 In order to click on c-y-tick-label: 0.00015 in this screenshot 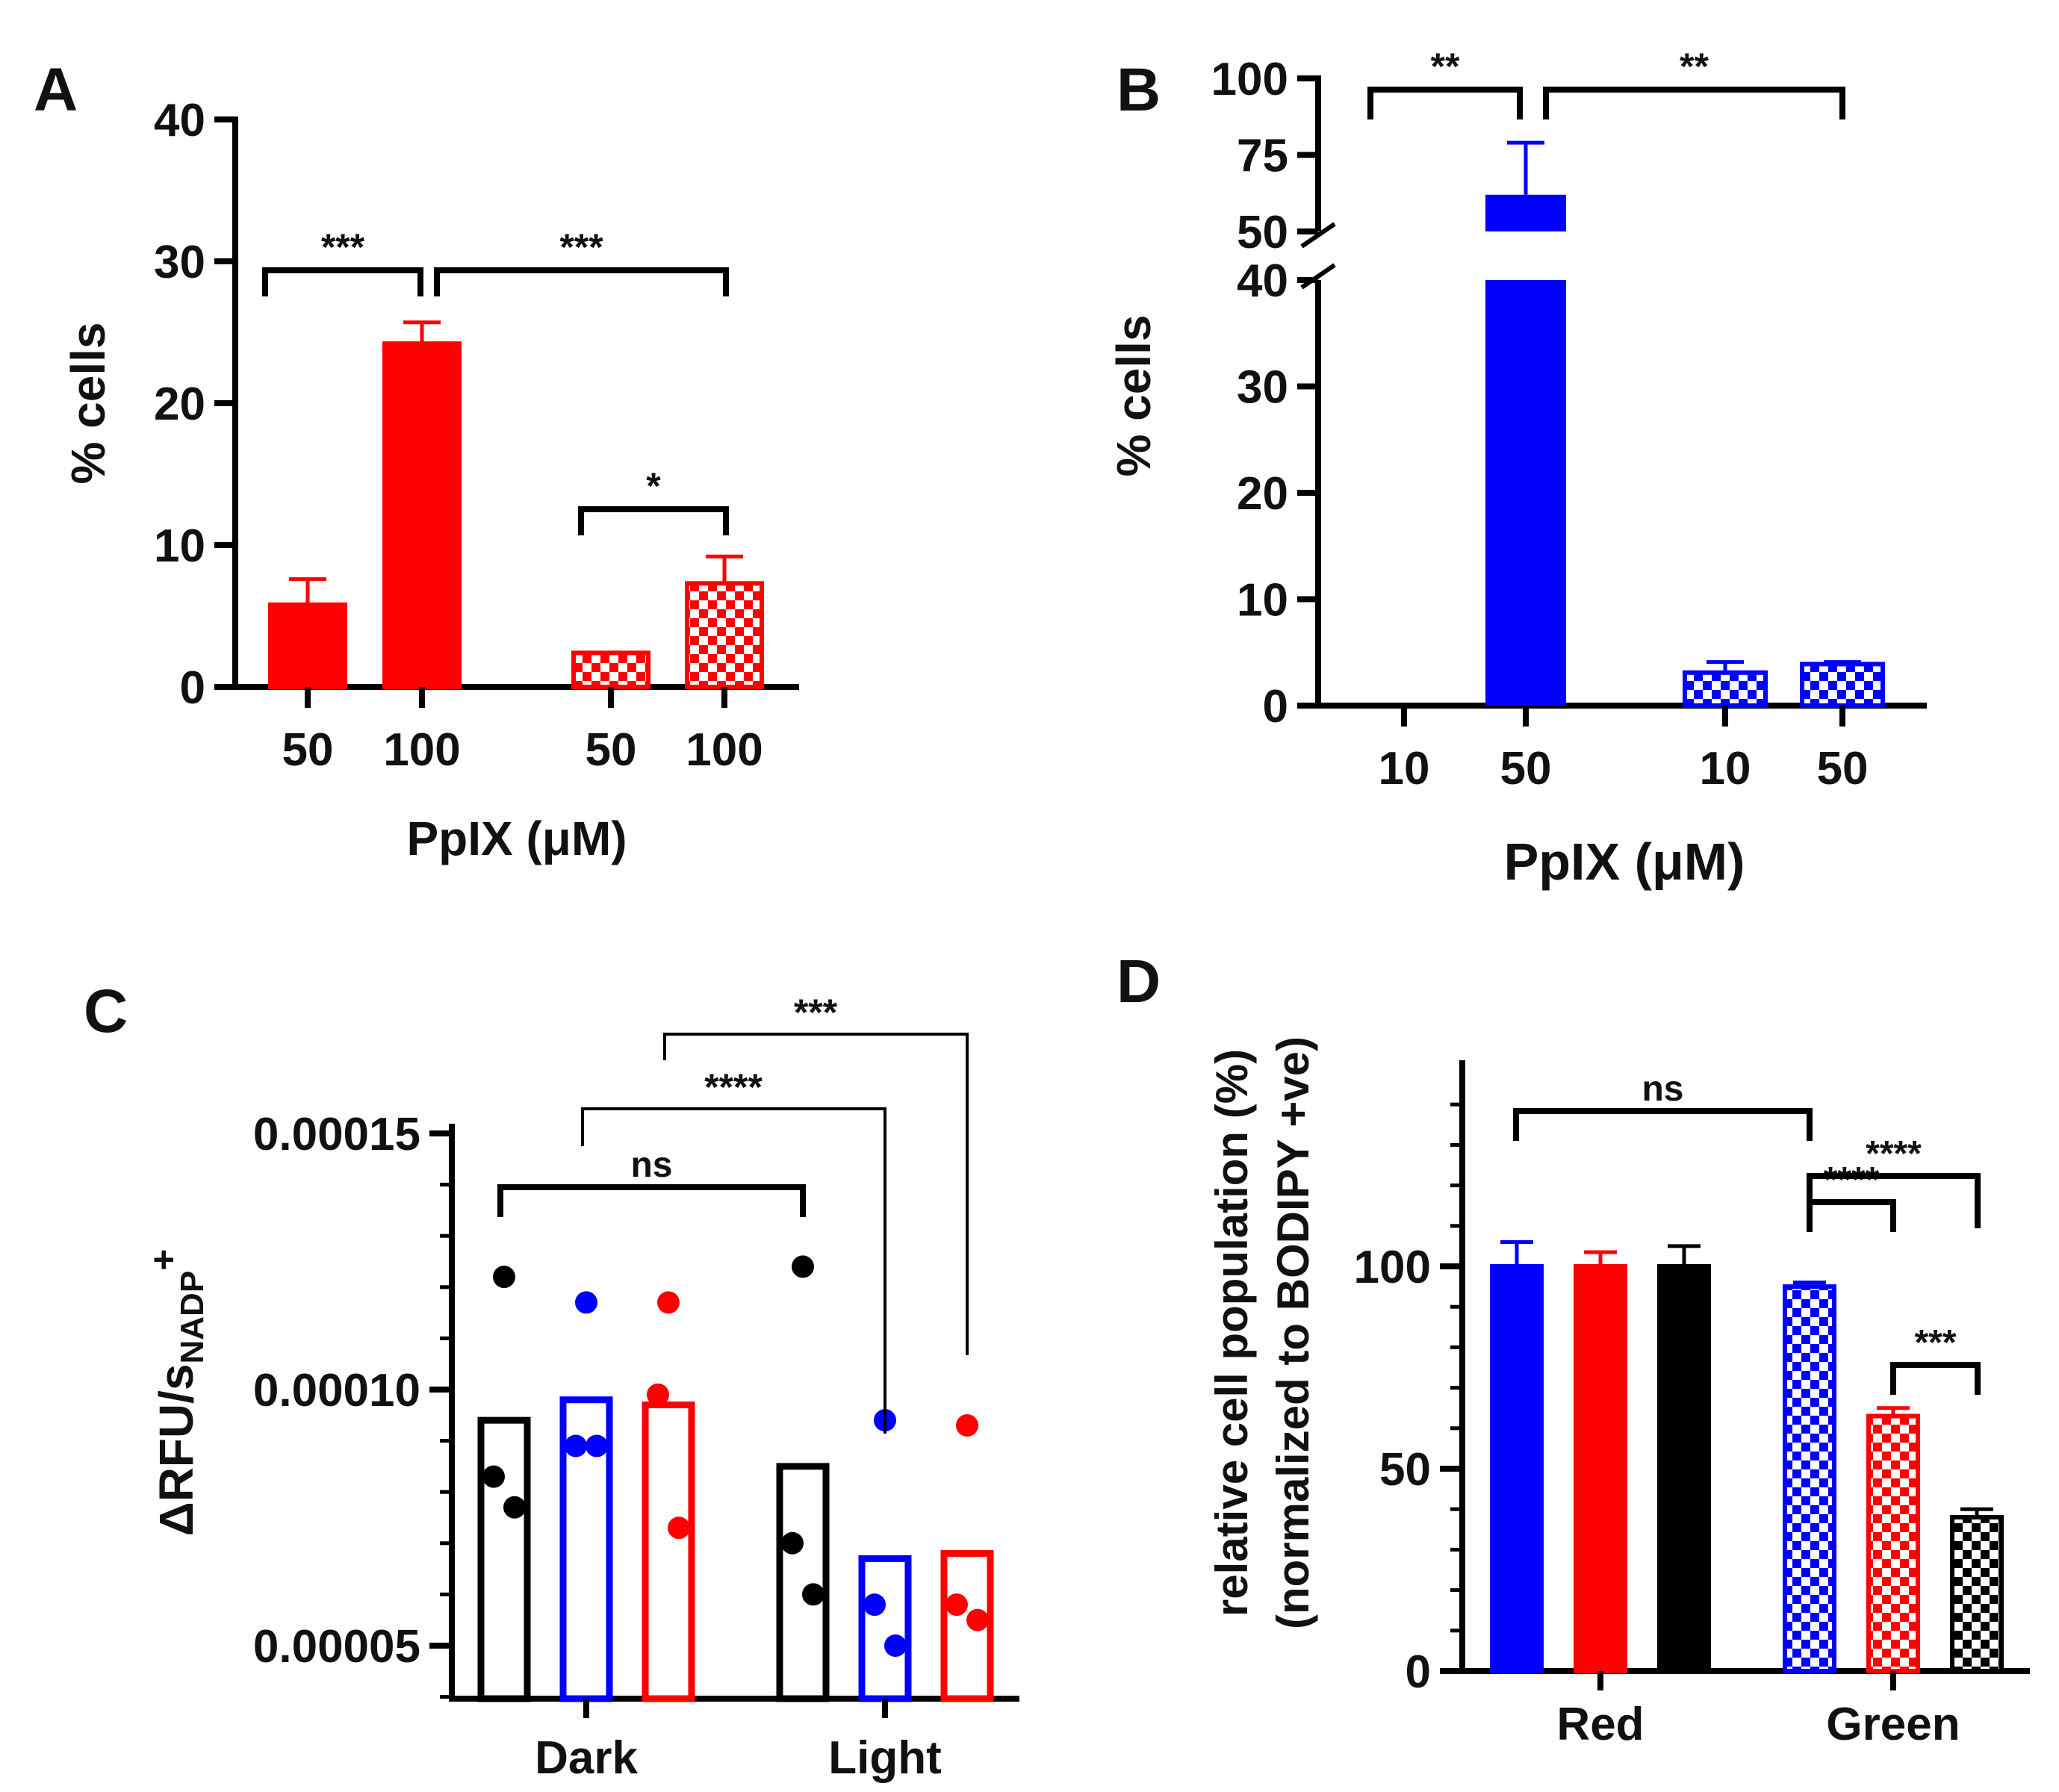, I will do `click(336, 1134)`.